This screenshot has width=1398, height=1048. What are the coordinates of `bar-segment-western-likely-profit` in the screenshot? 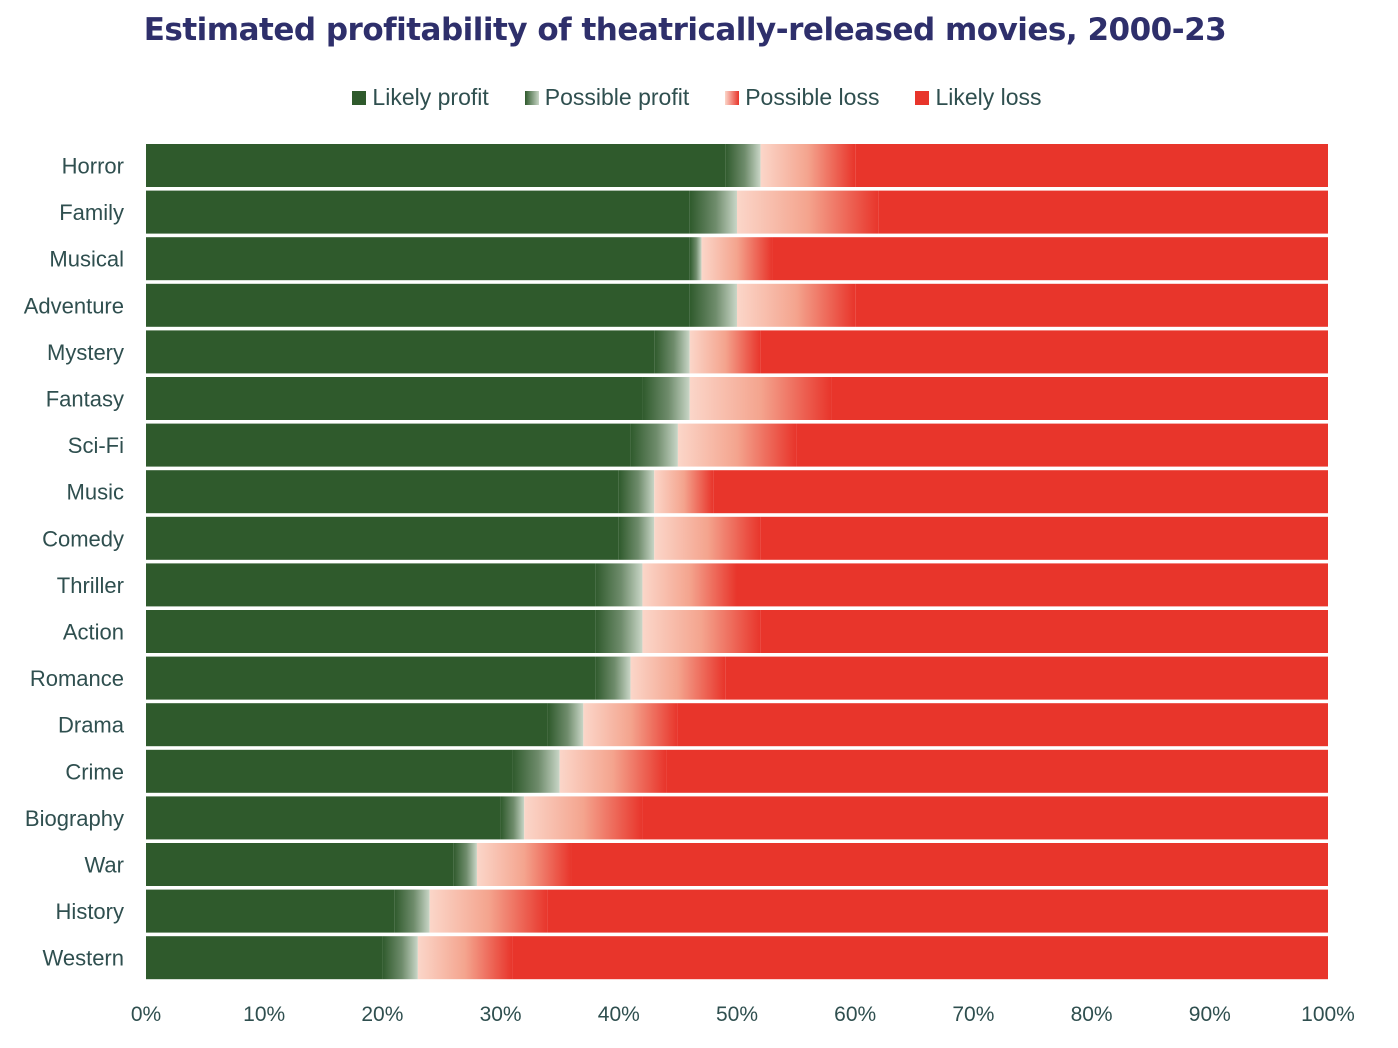 It's located at (264, 958).